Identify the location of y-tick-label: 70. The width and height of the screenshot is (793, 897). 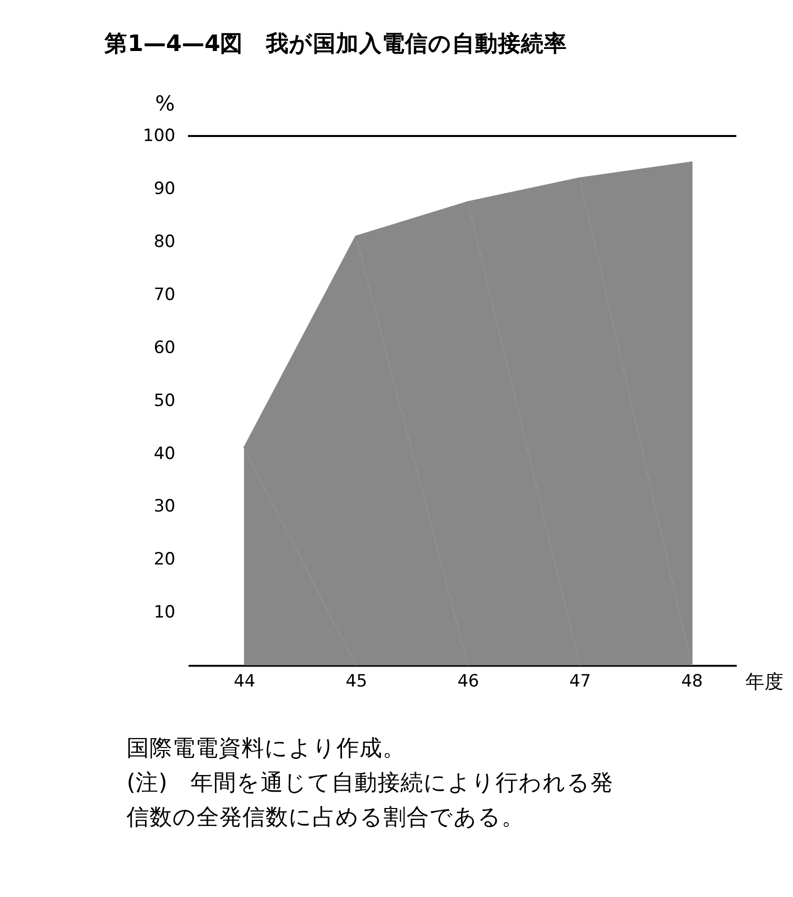
(165, 294).